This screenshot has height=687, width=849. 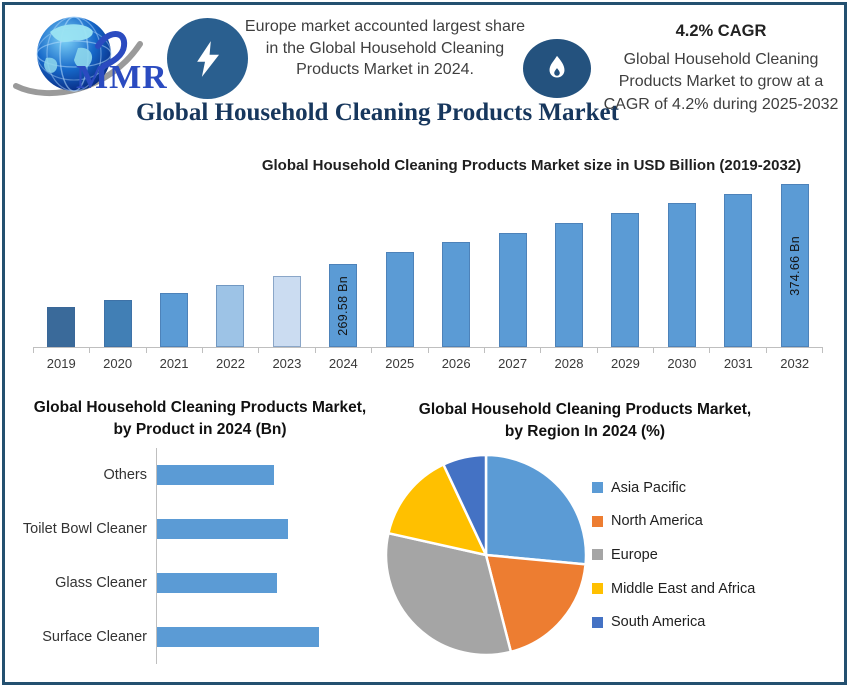 What do you see at coordinates (648, 487) in the screenshot?
I see `legend-label: Asia Pacific` at bounding box center [648, 487].